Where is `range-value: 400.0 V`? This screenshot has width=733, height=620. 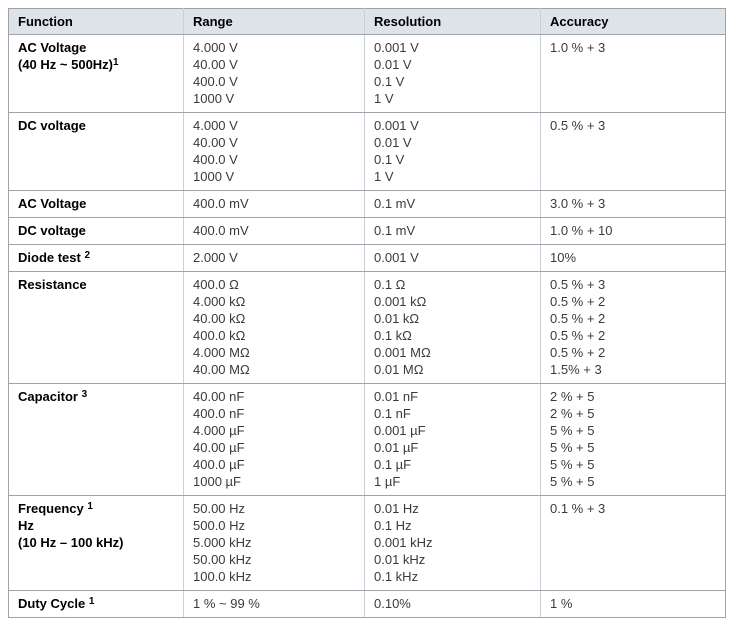
range-value: 400.0 V is located at coordinates (215, 81).